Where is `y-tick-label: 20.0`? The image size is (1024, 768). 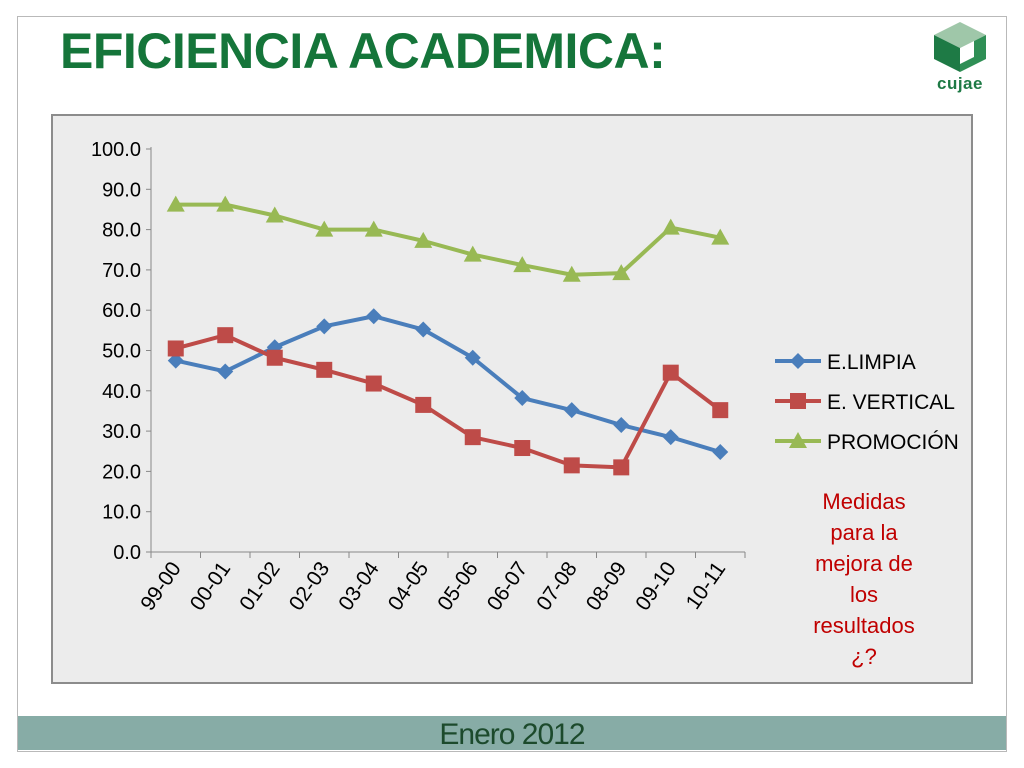
y-tick-label: 20.0 is located at coordinates (121, 472).